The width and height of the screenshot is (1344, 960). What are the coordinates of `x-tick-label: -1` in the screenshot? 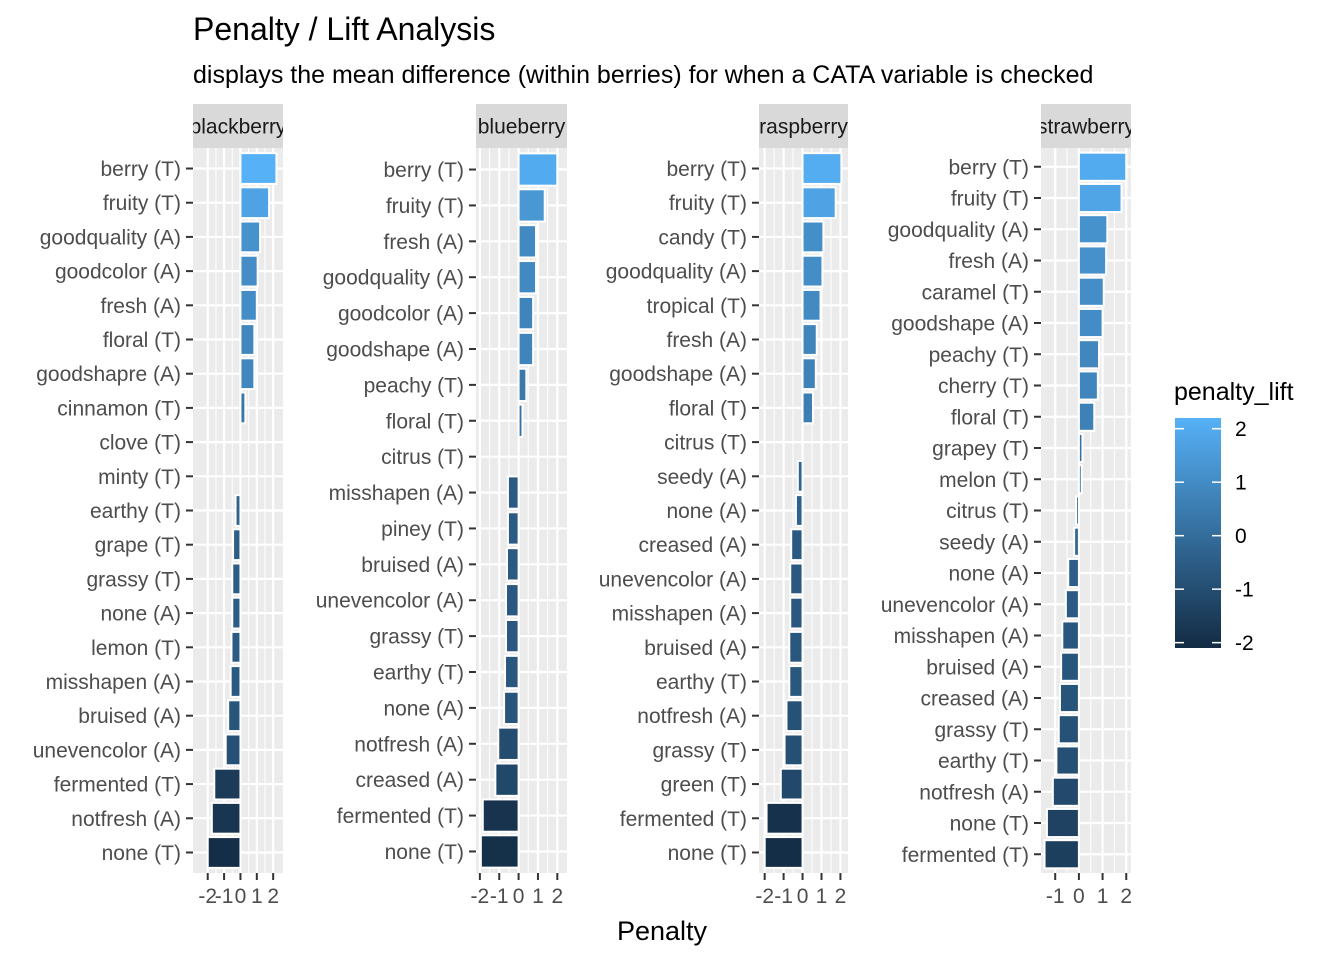 It's located at (224, 896).